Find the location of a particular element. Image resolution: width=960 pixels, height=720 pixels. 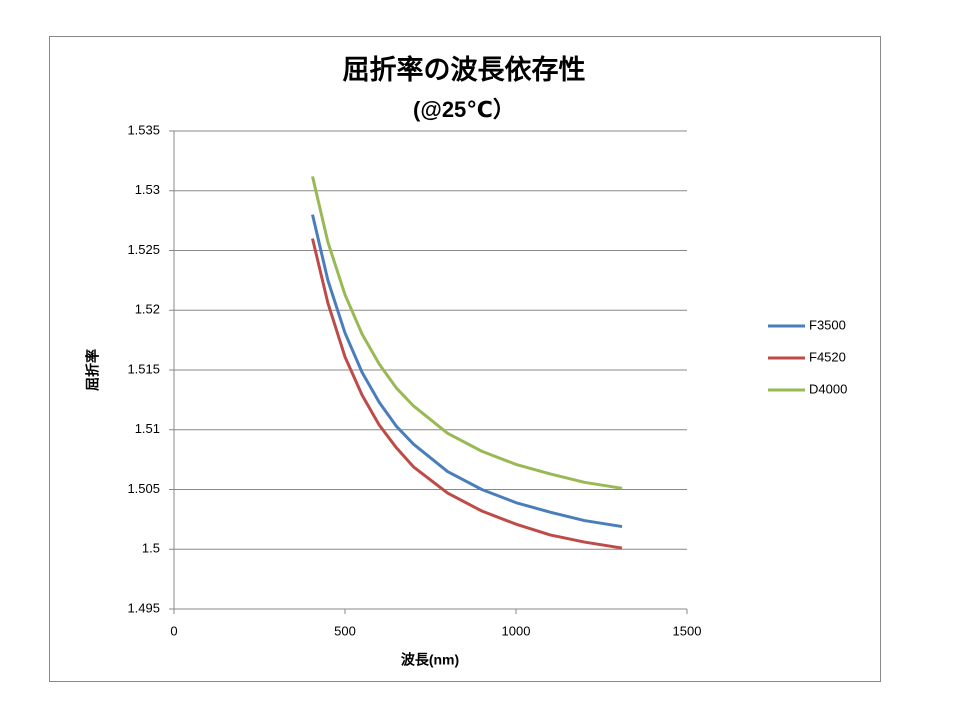

x-axis-label: 波長(nm) is located at coordinates (430, 660).